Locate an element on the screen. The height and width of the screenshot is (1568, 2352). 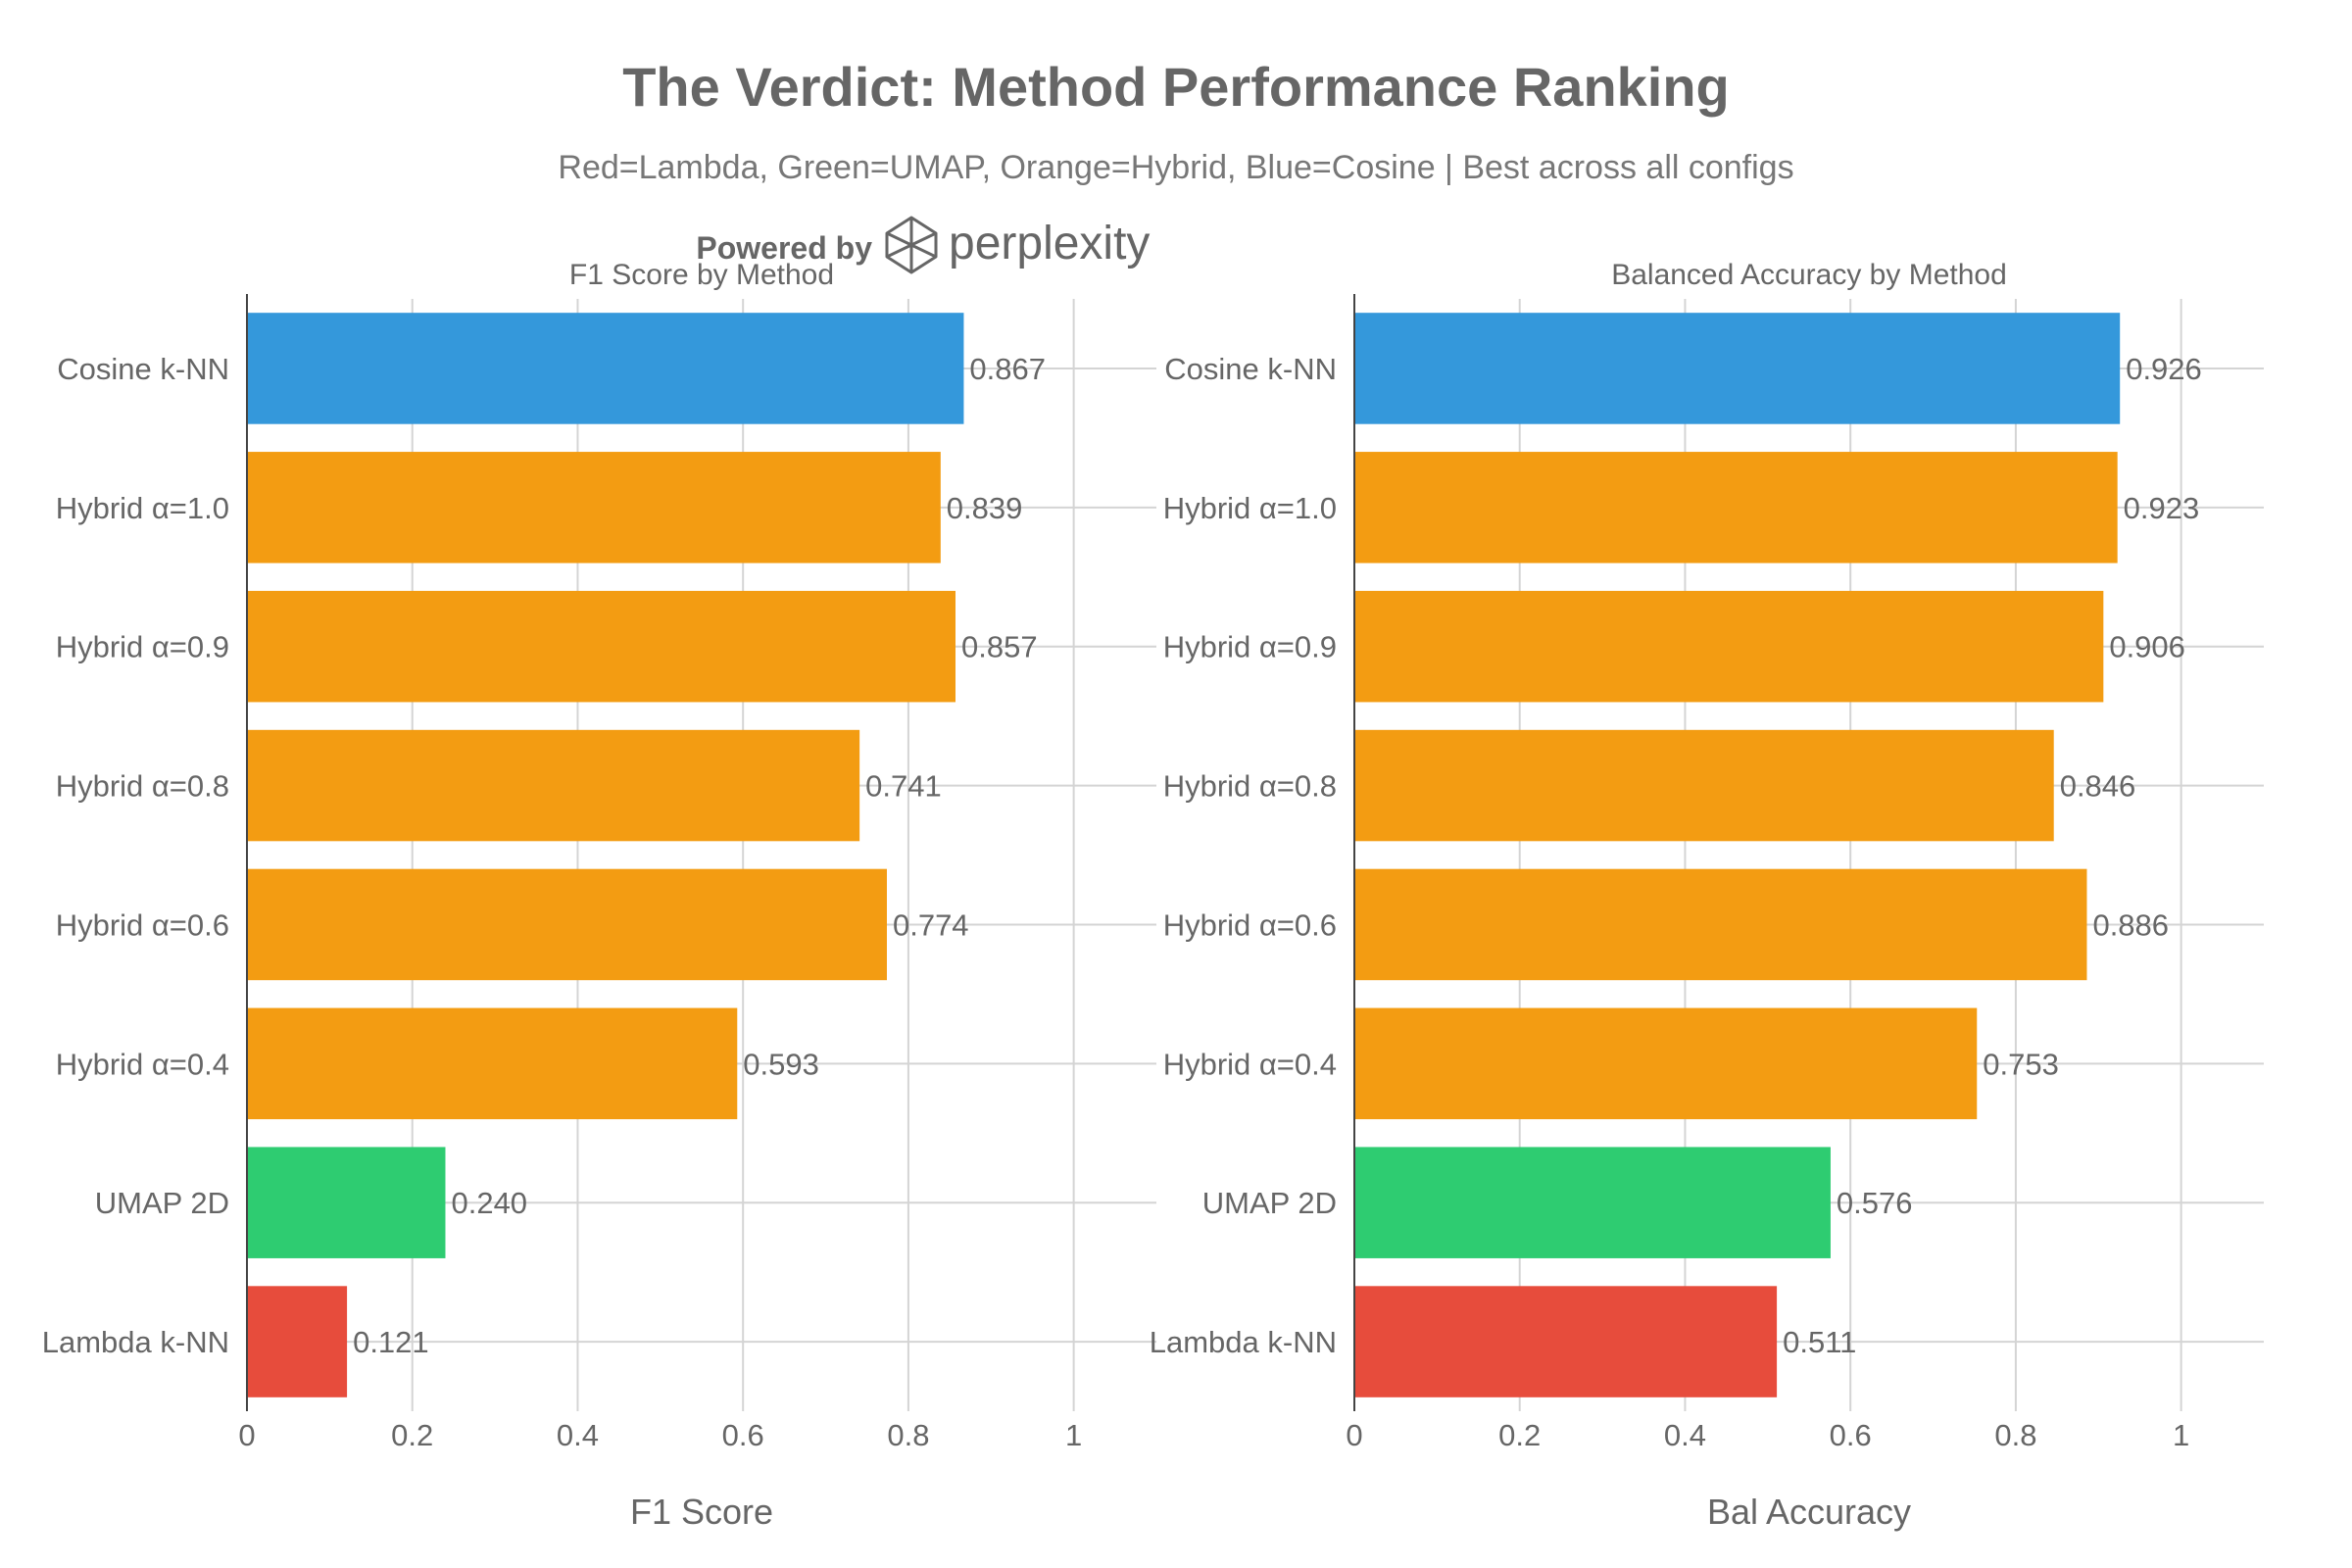
powered-by-watermark: Powered by perplexity is located at coordinates (923, 245).